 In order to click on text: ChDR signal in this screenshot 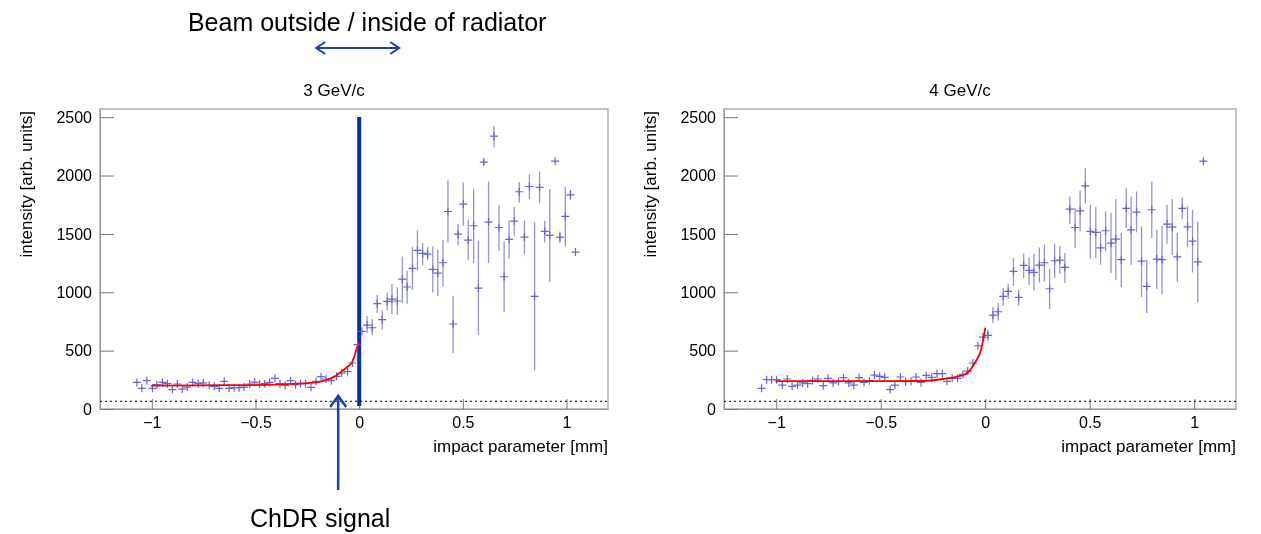, I will do `click(320, 518)`.